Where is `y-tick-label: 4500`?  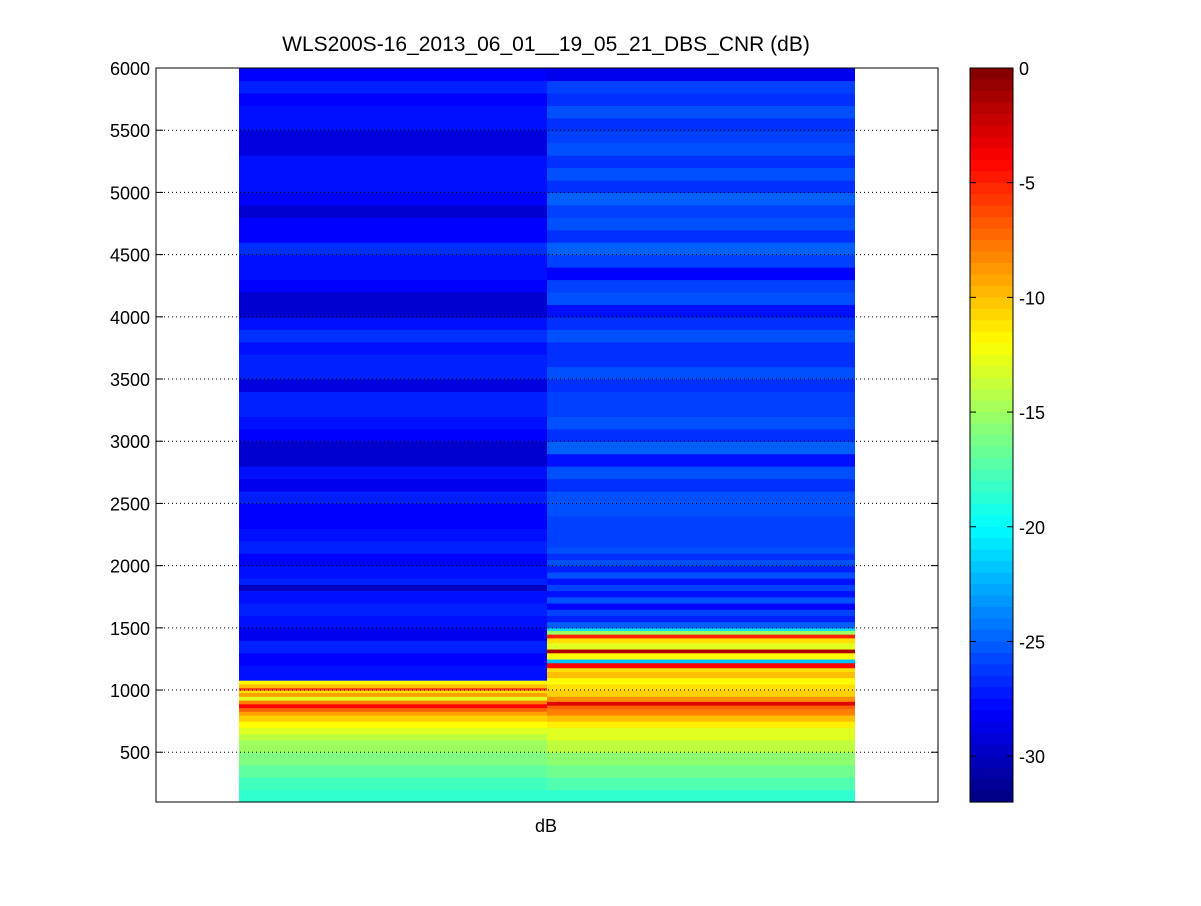
y-tick-label: 4500 is located at coordinates (130, 256).